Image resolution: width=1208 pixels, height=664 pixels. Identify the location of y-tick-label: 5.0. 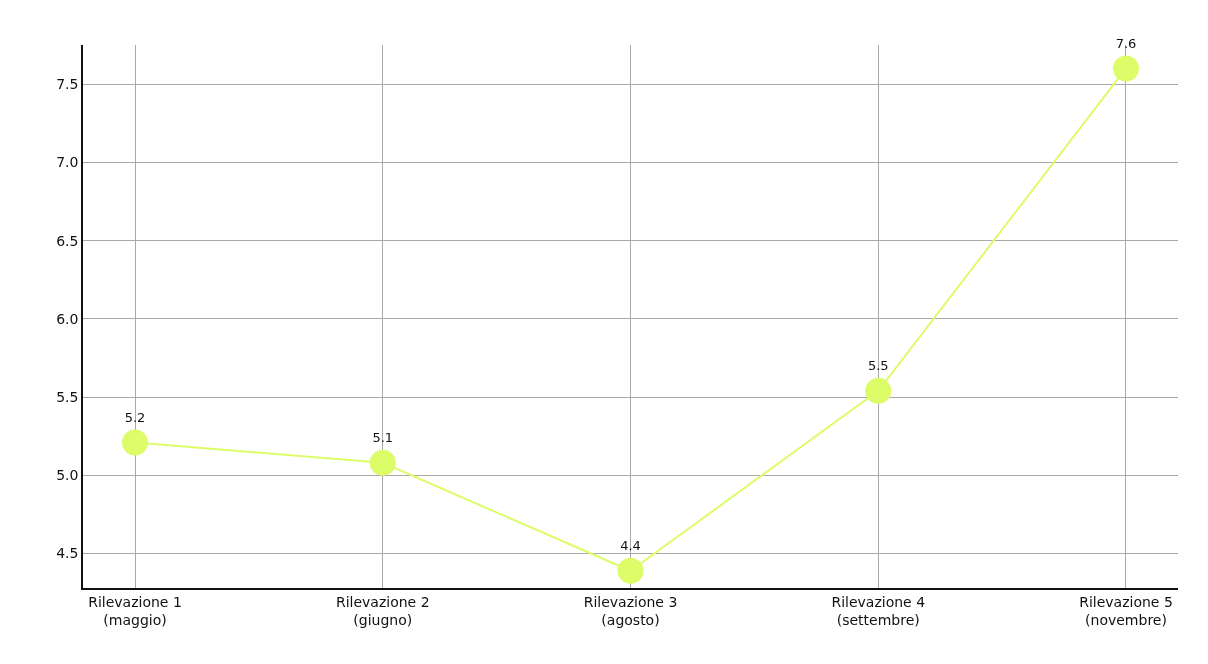
(67, 475).